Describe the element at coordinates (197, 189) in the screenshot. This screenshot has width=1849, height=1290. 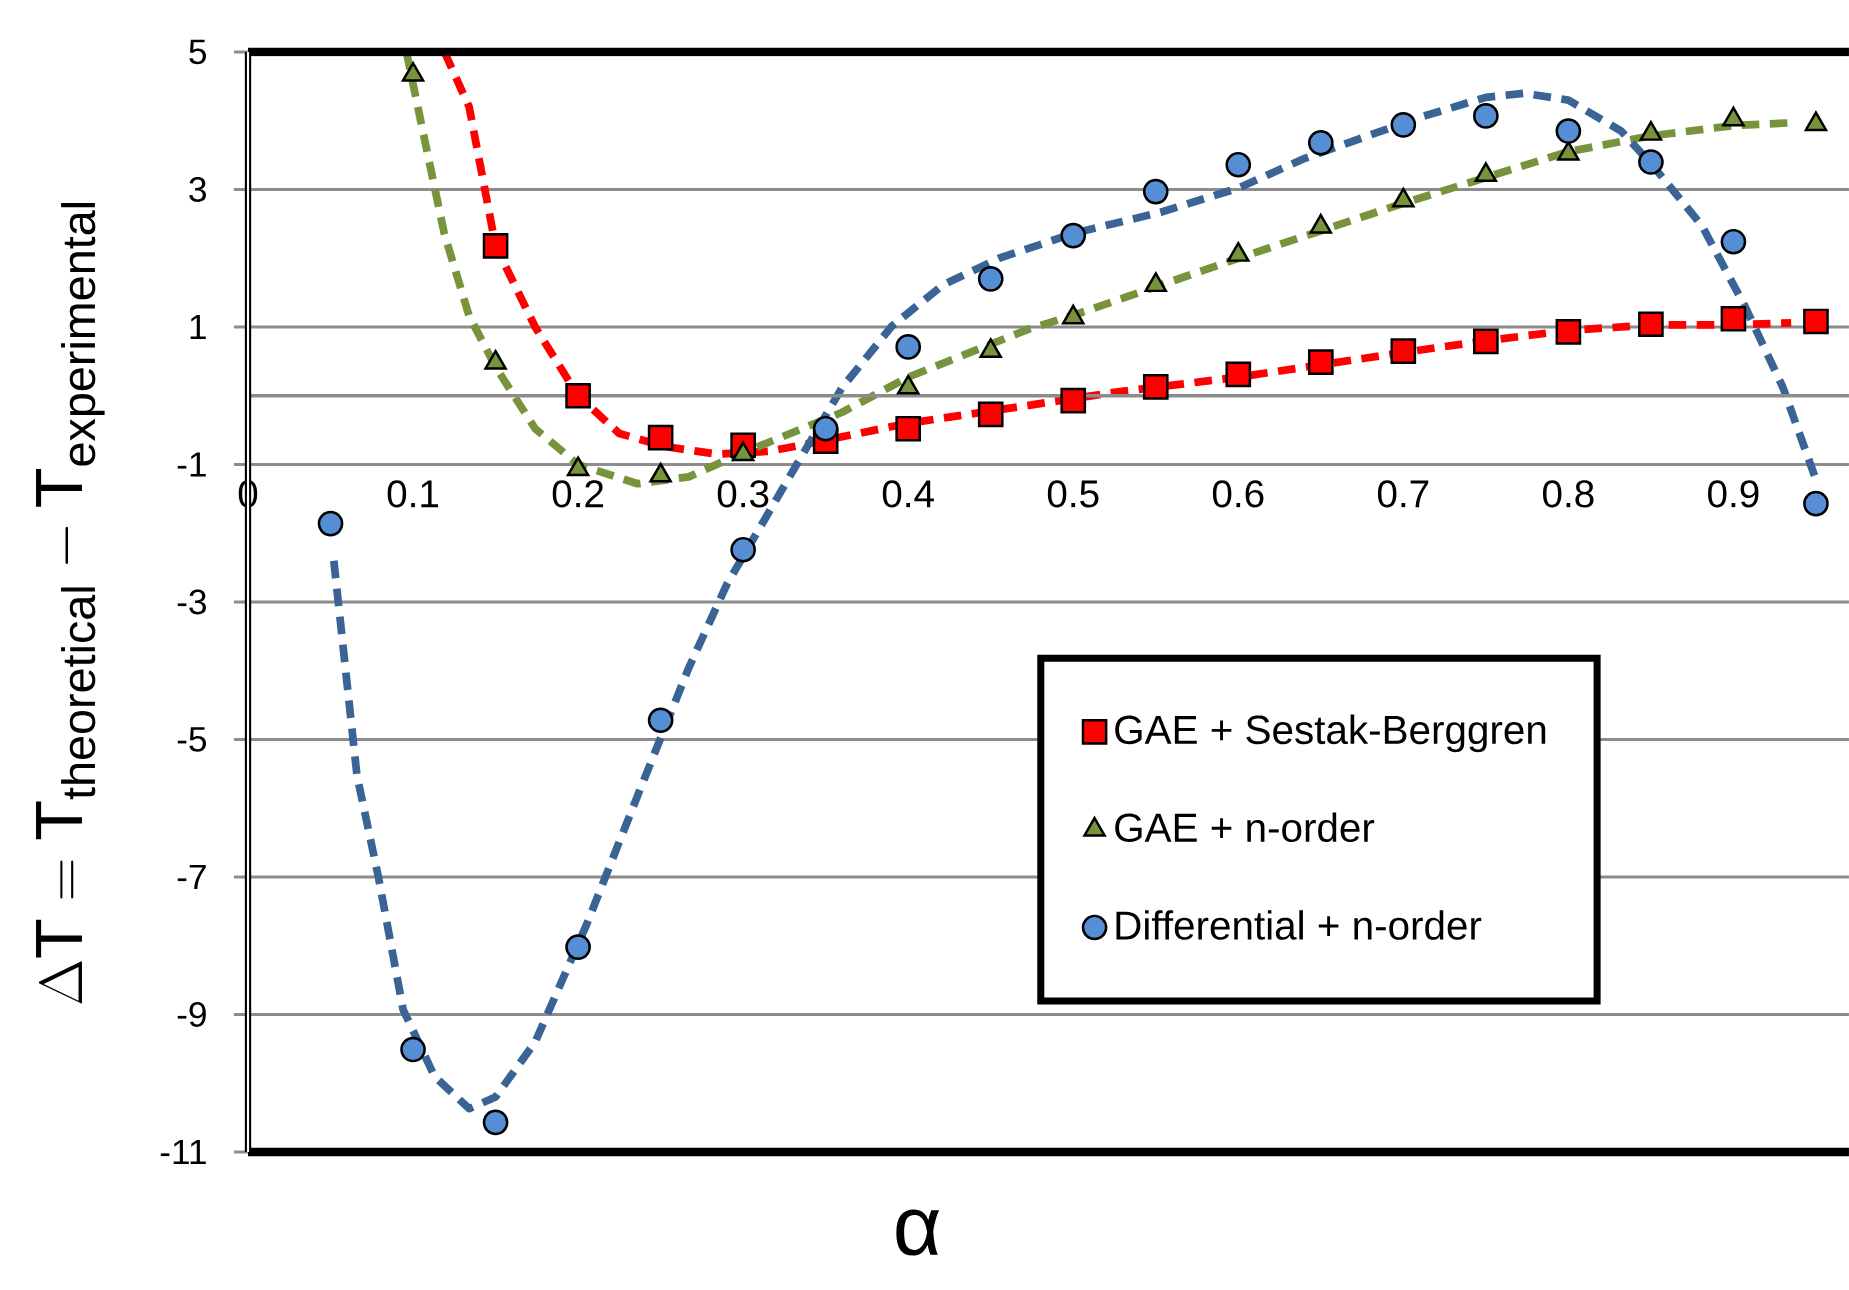
I see `y-tick-label: 3` at that location.